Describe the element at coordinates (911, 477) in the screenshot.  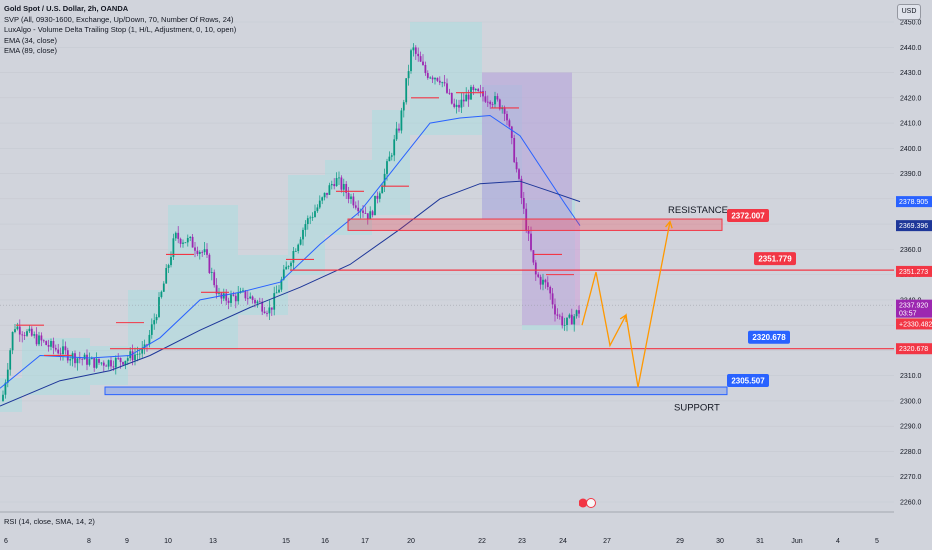
I see `y-tick-label: 2270.0` at that location.